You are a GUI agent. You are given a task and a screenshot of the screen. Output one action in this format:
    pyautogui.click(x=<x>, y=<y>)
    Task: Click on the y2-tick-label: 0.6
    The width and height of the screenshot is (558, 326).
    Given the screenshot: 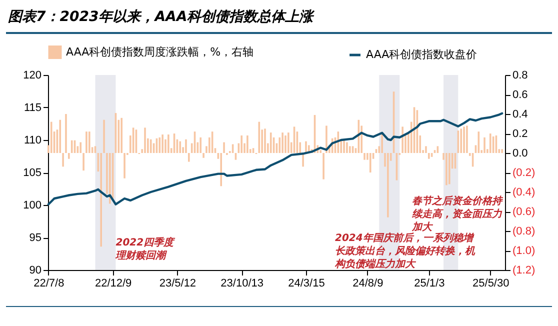 What is the action you would take?
    pyautogui.click(x=520, y=95)
    